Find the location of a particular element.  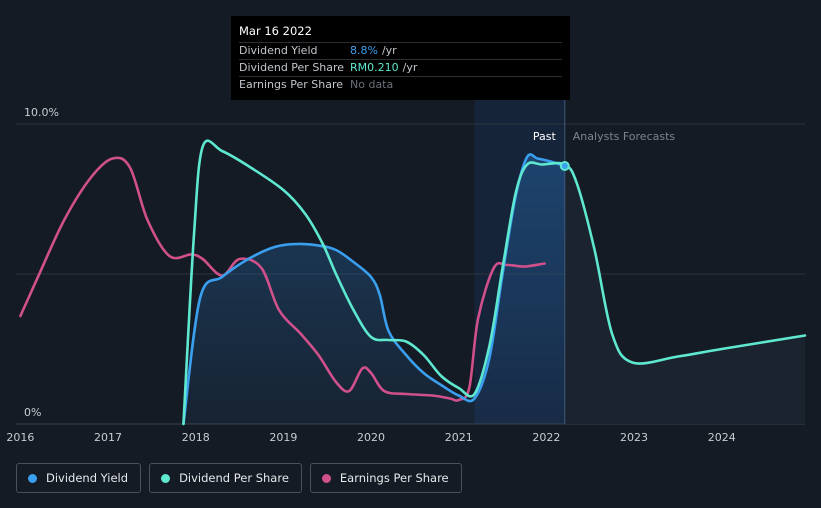

legend-item-earnings-per-share: Earnings Per Share is located at coordinates (385, 478).